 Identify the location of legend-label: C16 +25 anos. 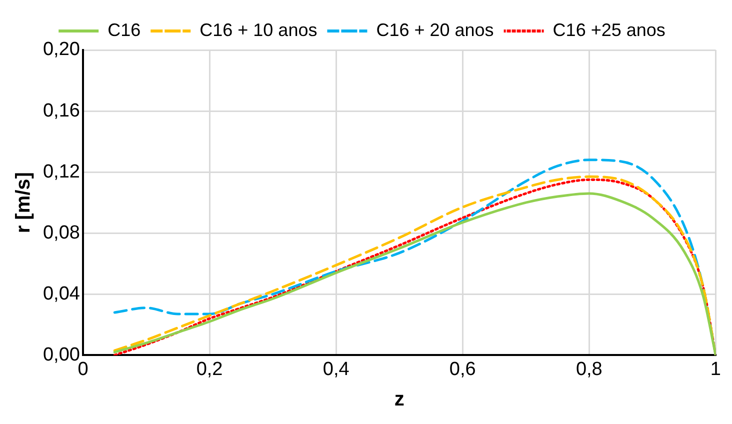
(609, 30).